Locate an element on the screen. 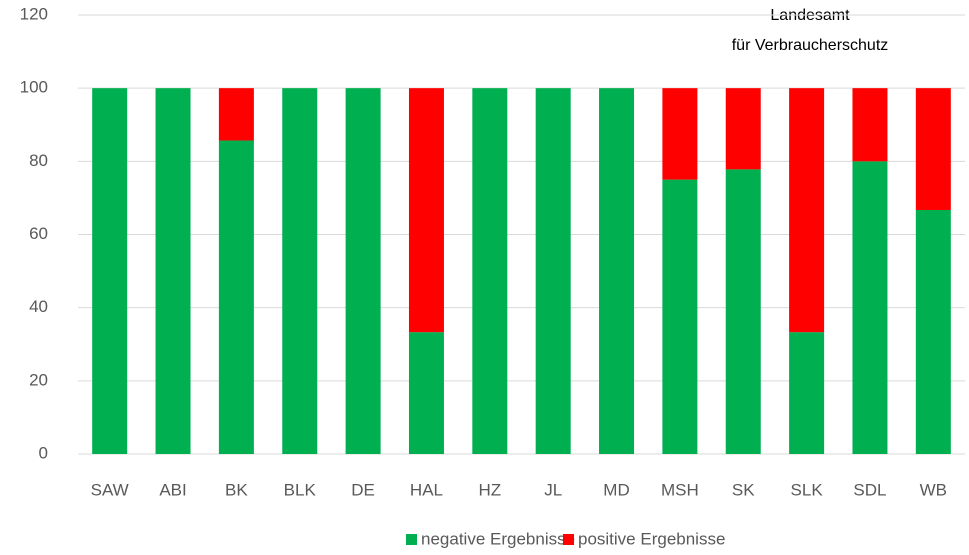  x-tick-label: SAW is located at coordinates (110, 489).